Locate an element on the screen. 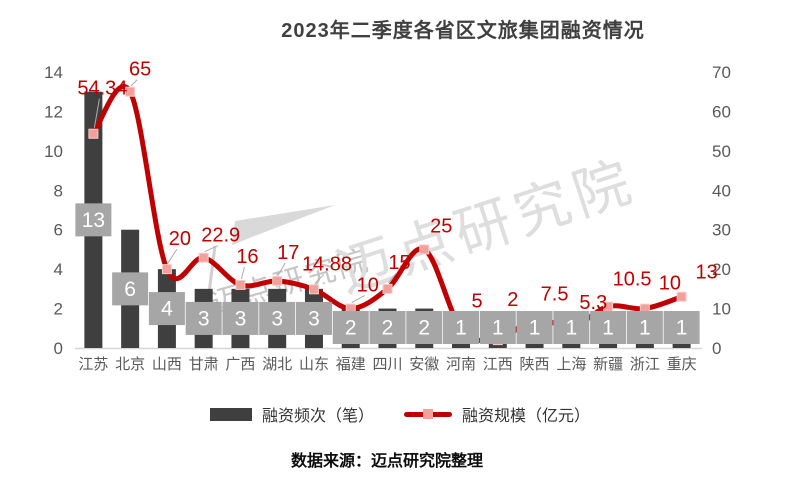  x-axis-label: 重庆 is located at coordinates (682, 364).